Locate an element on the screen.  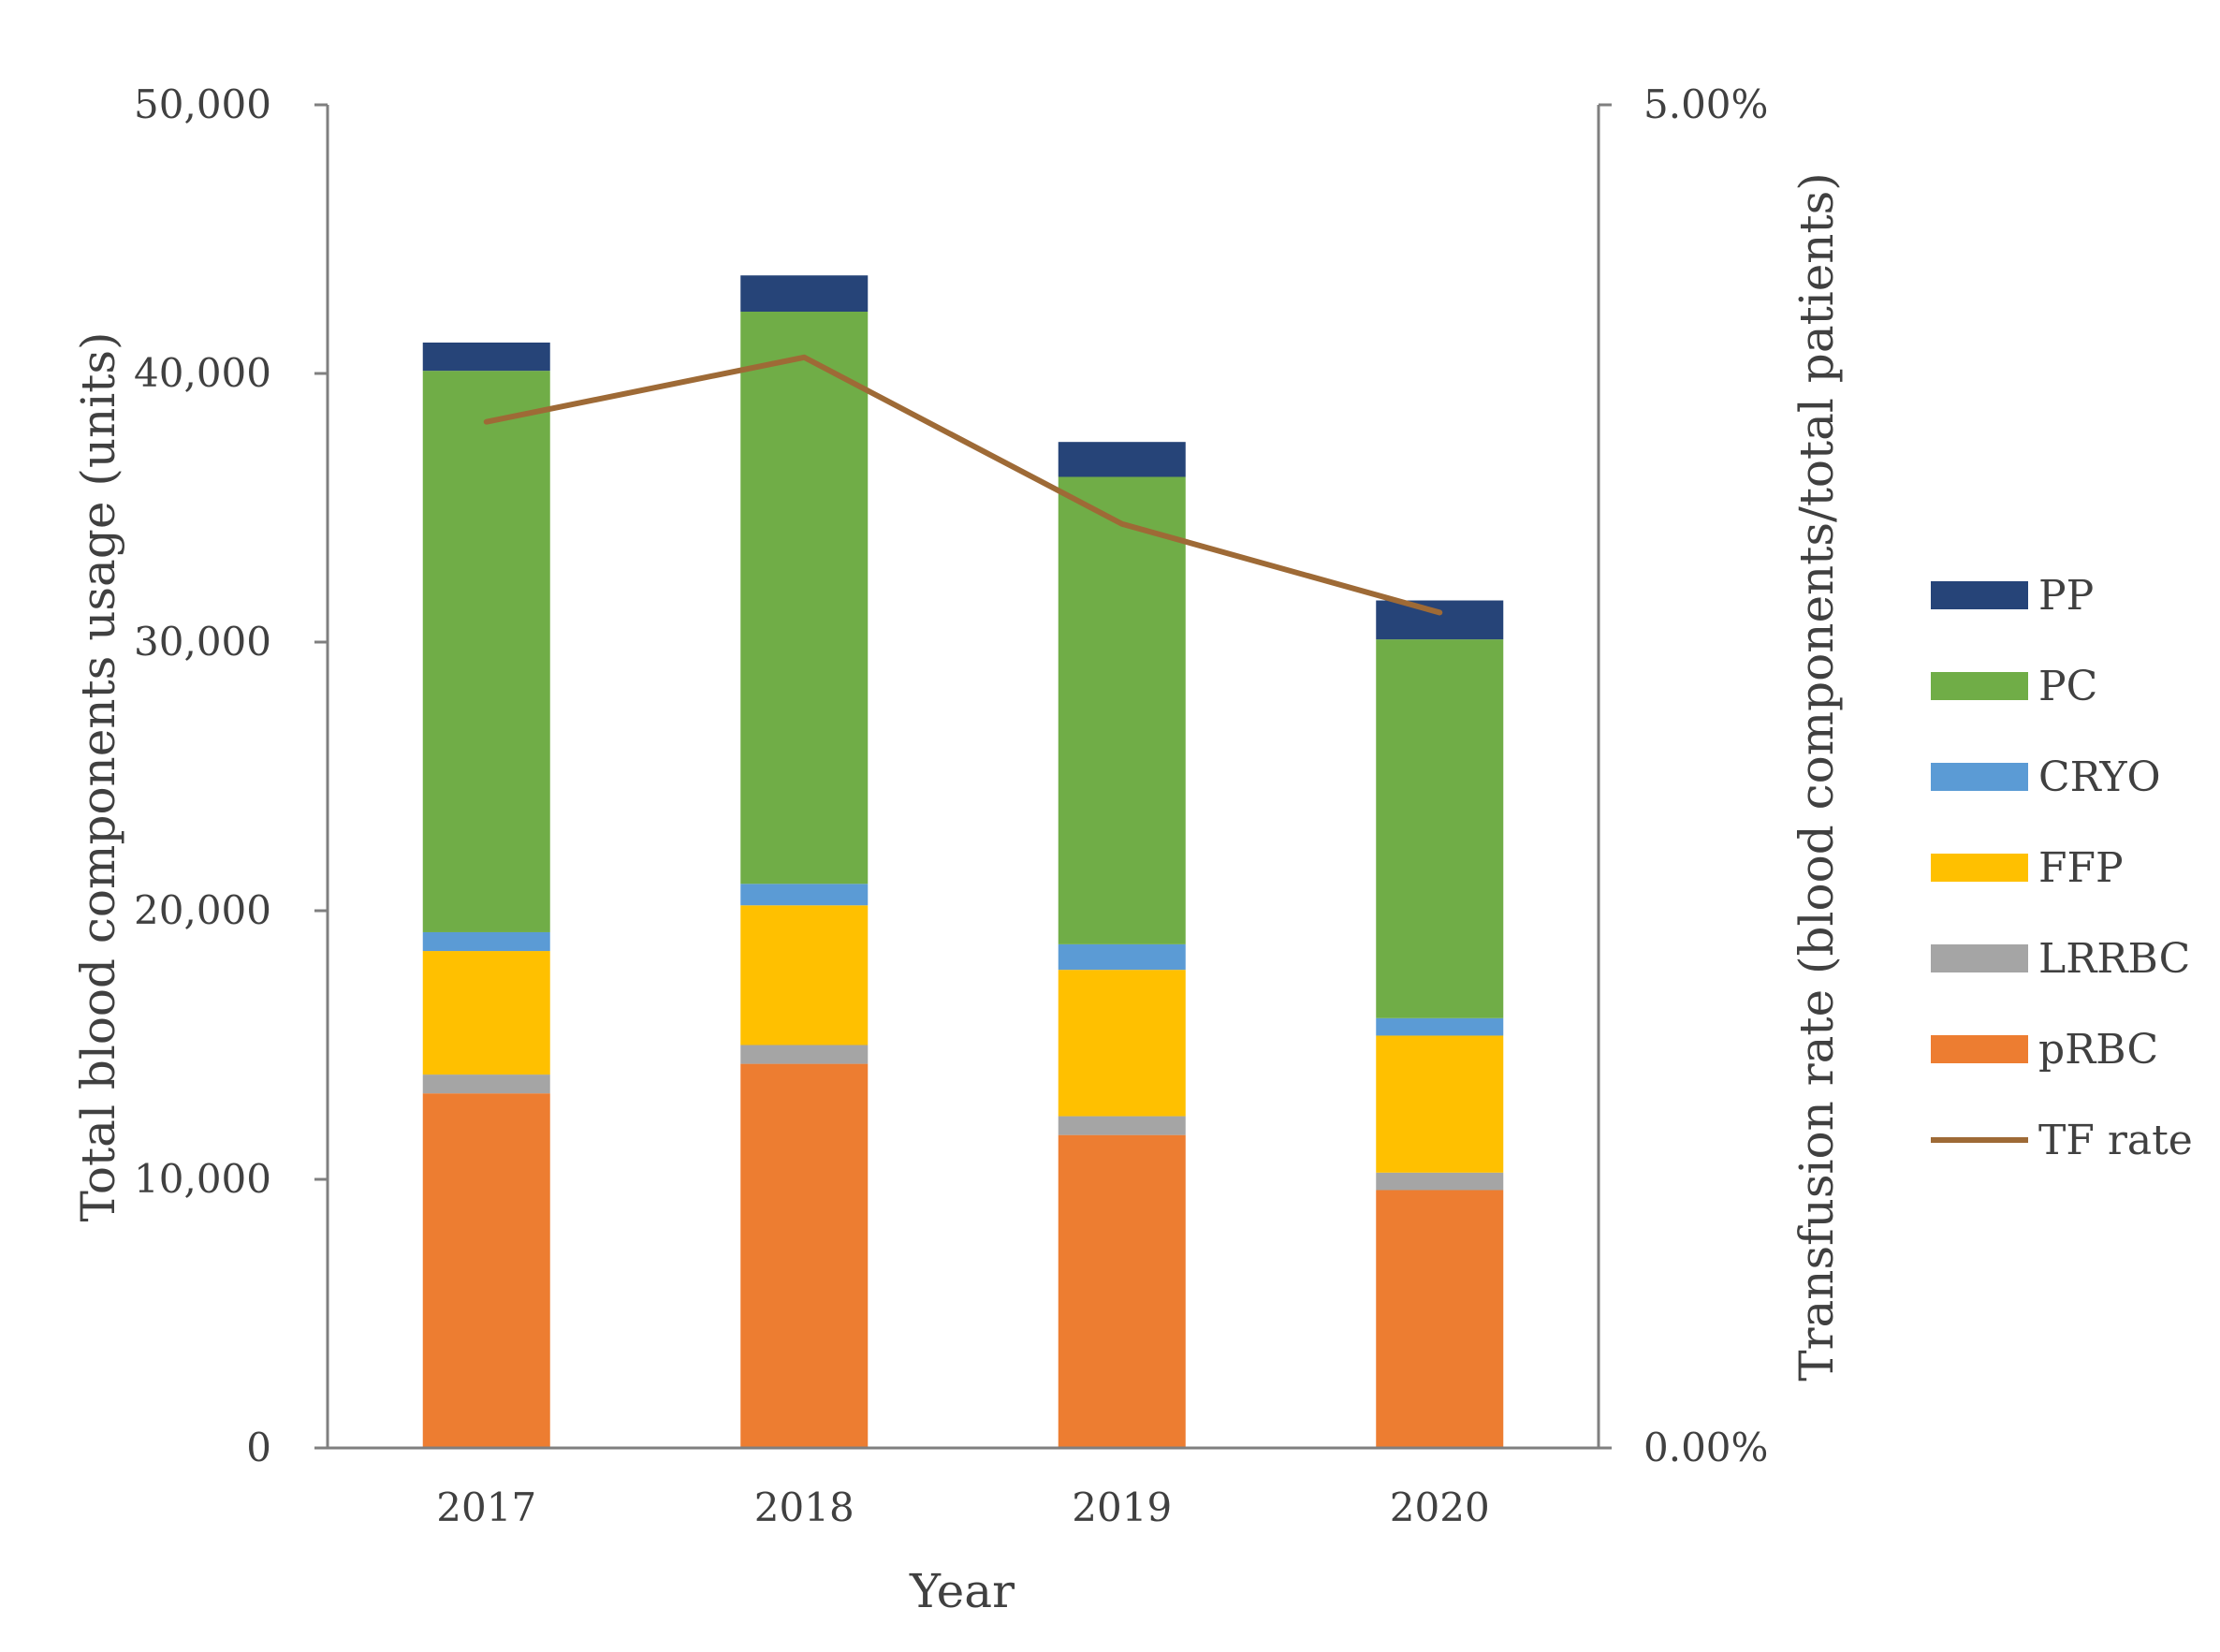
y-tick-label: 40,000 is located at coordinates (202, 373).